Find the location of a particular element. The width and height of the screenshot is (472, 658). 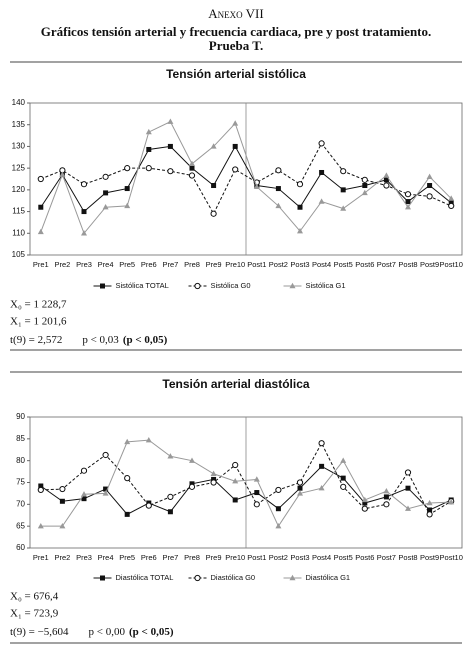

y-tick-label: 60 is located at coordinates (20, 547).